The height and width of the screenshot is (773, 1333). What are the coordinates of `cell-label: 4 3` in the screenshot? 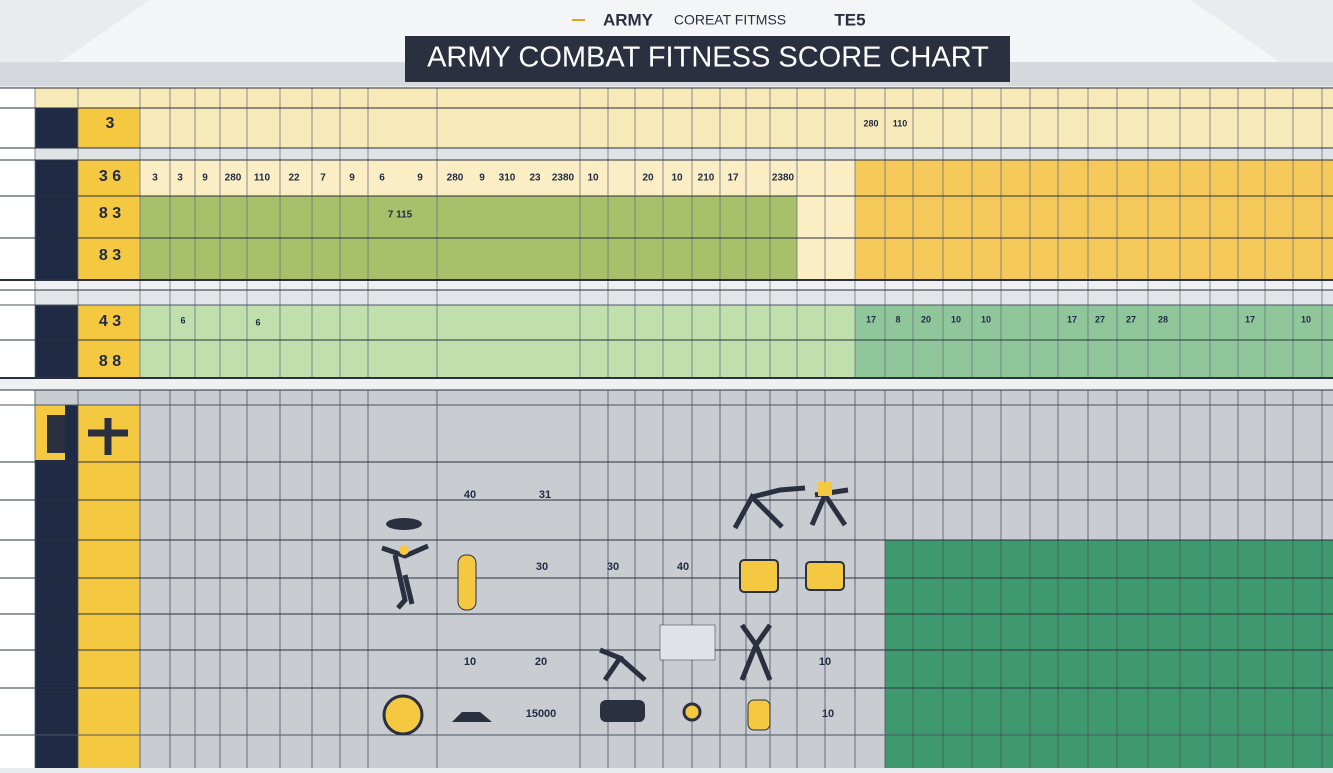 It's located at (110, 321).